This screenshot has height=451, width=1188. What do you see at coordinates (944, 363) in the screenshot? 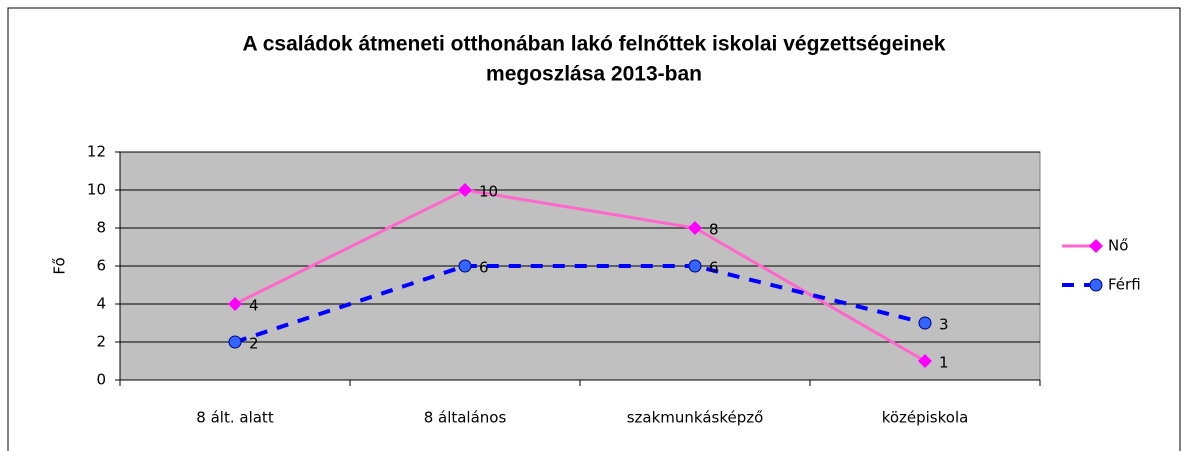
I see `data-label: 1` at bounding box center [944, 363].